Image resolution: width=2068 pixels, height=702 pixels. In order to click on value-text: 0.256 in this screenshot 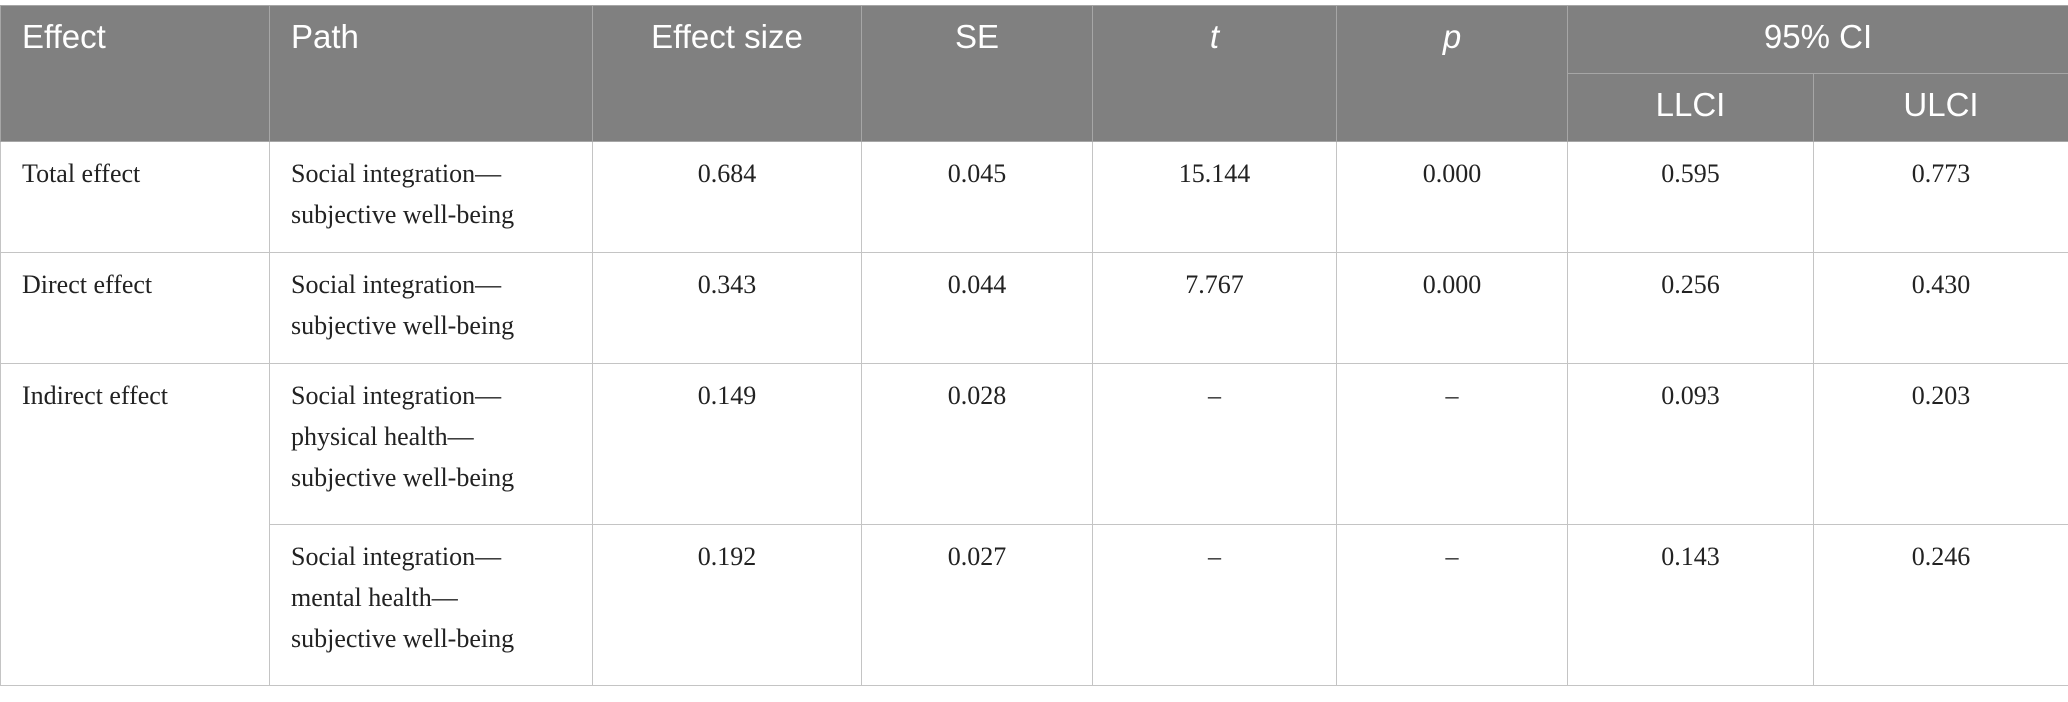, I will do `click(1690, 284)`.